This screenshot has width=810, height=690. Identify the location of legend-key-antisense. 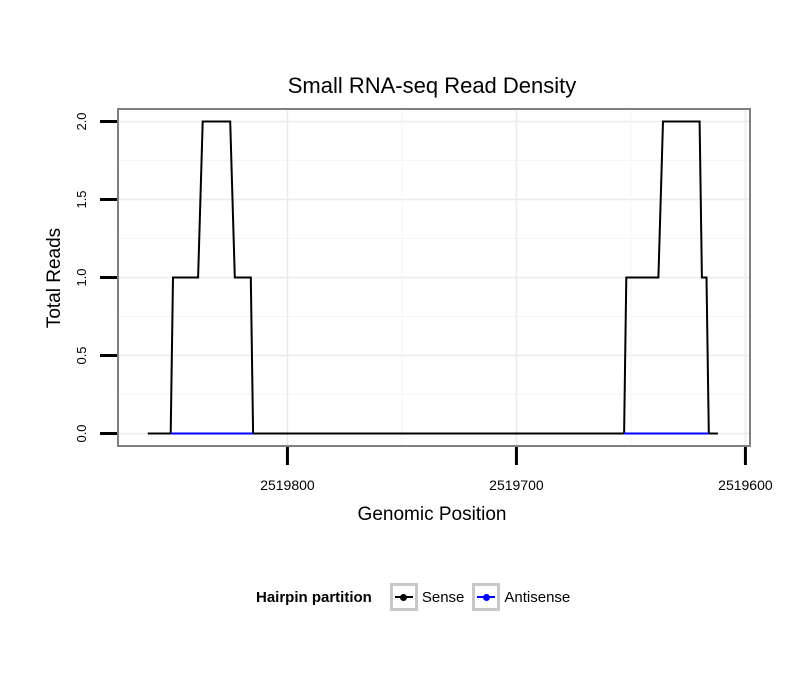
(486, 597).